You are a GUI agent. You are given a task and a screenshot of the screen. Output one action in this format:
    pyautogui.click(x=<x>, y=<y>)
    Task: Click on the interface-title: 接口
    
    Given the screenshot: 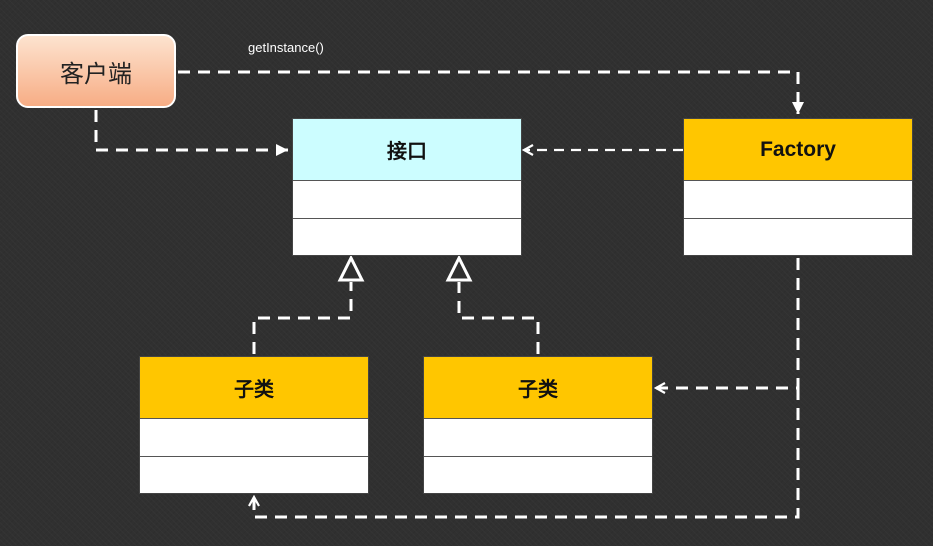 What is the action you would take?
    pyautogui.click(x=407, y=151)
    